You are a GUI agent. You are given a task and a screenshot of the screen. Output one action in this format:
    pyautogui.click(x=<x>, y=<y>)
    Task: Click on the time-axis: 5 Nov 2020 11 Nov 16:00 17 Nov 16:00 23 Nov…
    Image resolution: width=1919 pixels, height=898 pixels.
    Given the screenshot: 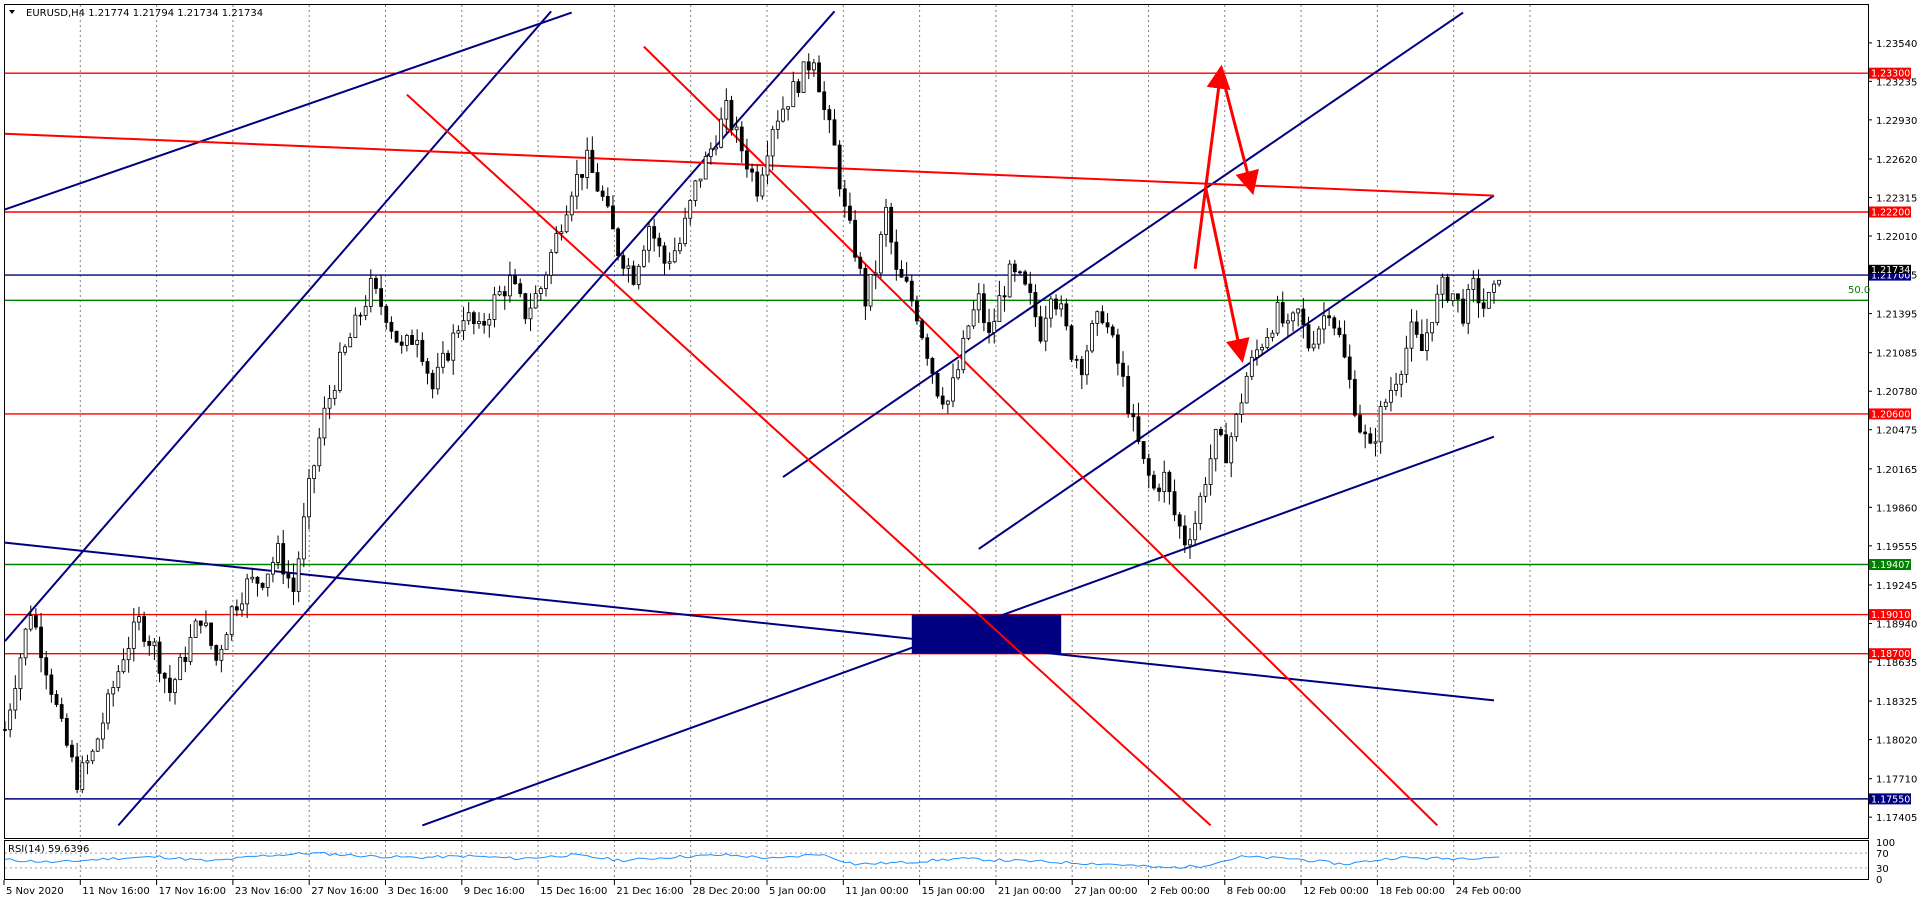 What is the action you would take?
    pyautogui.click(x=762, y=888)
    